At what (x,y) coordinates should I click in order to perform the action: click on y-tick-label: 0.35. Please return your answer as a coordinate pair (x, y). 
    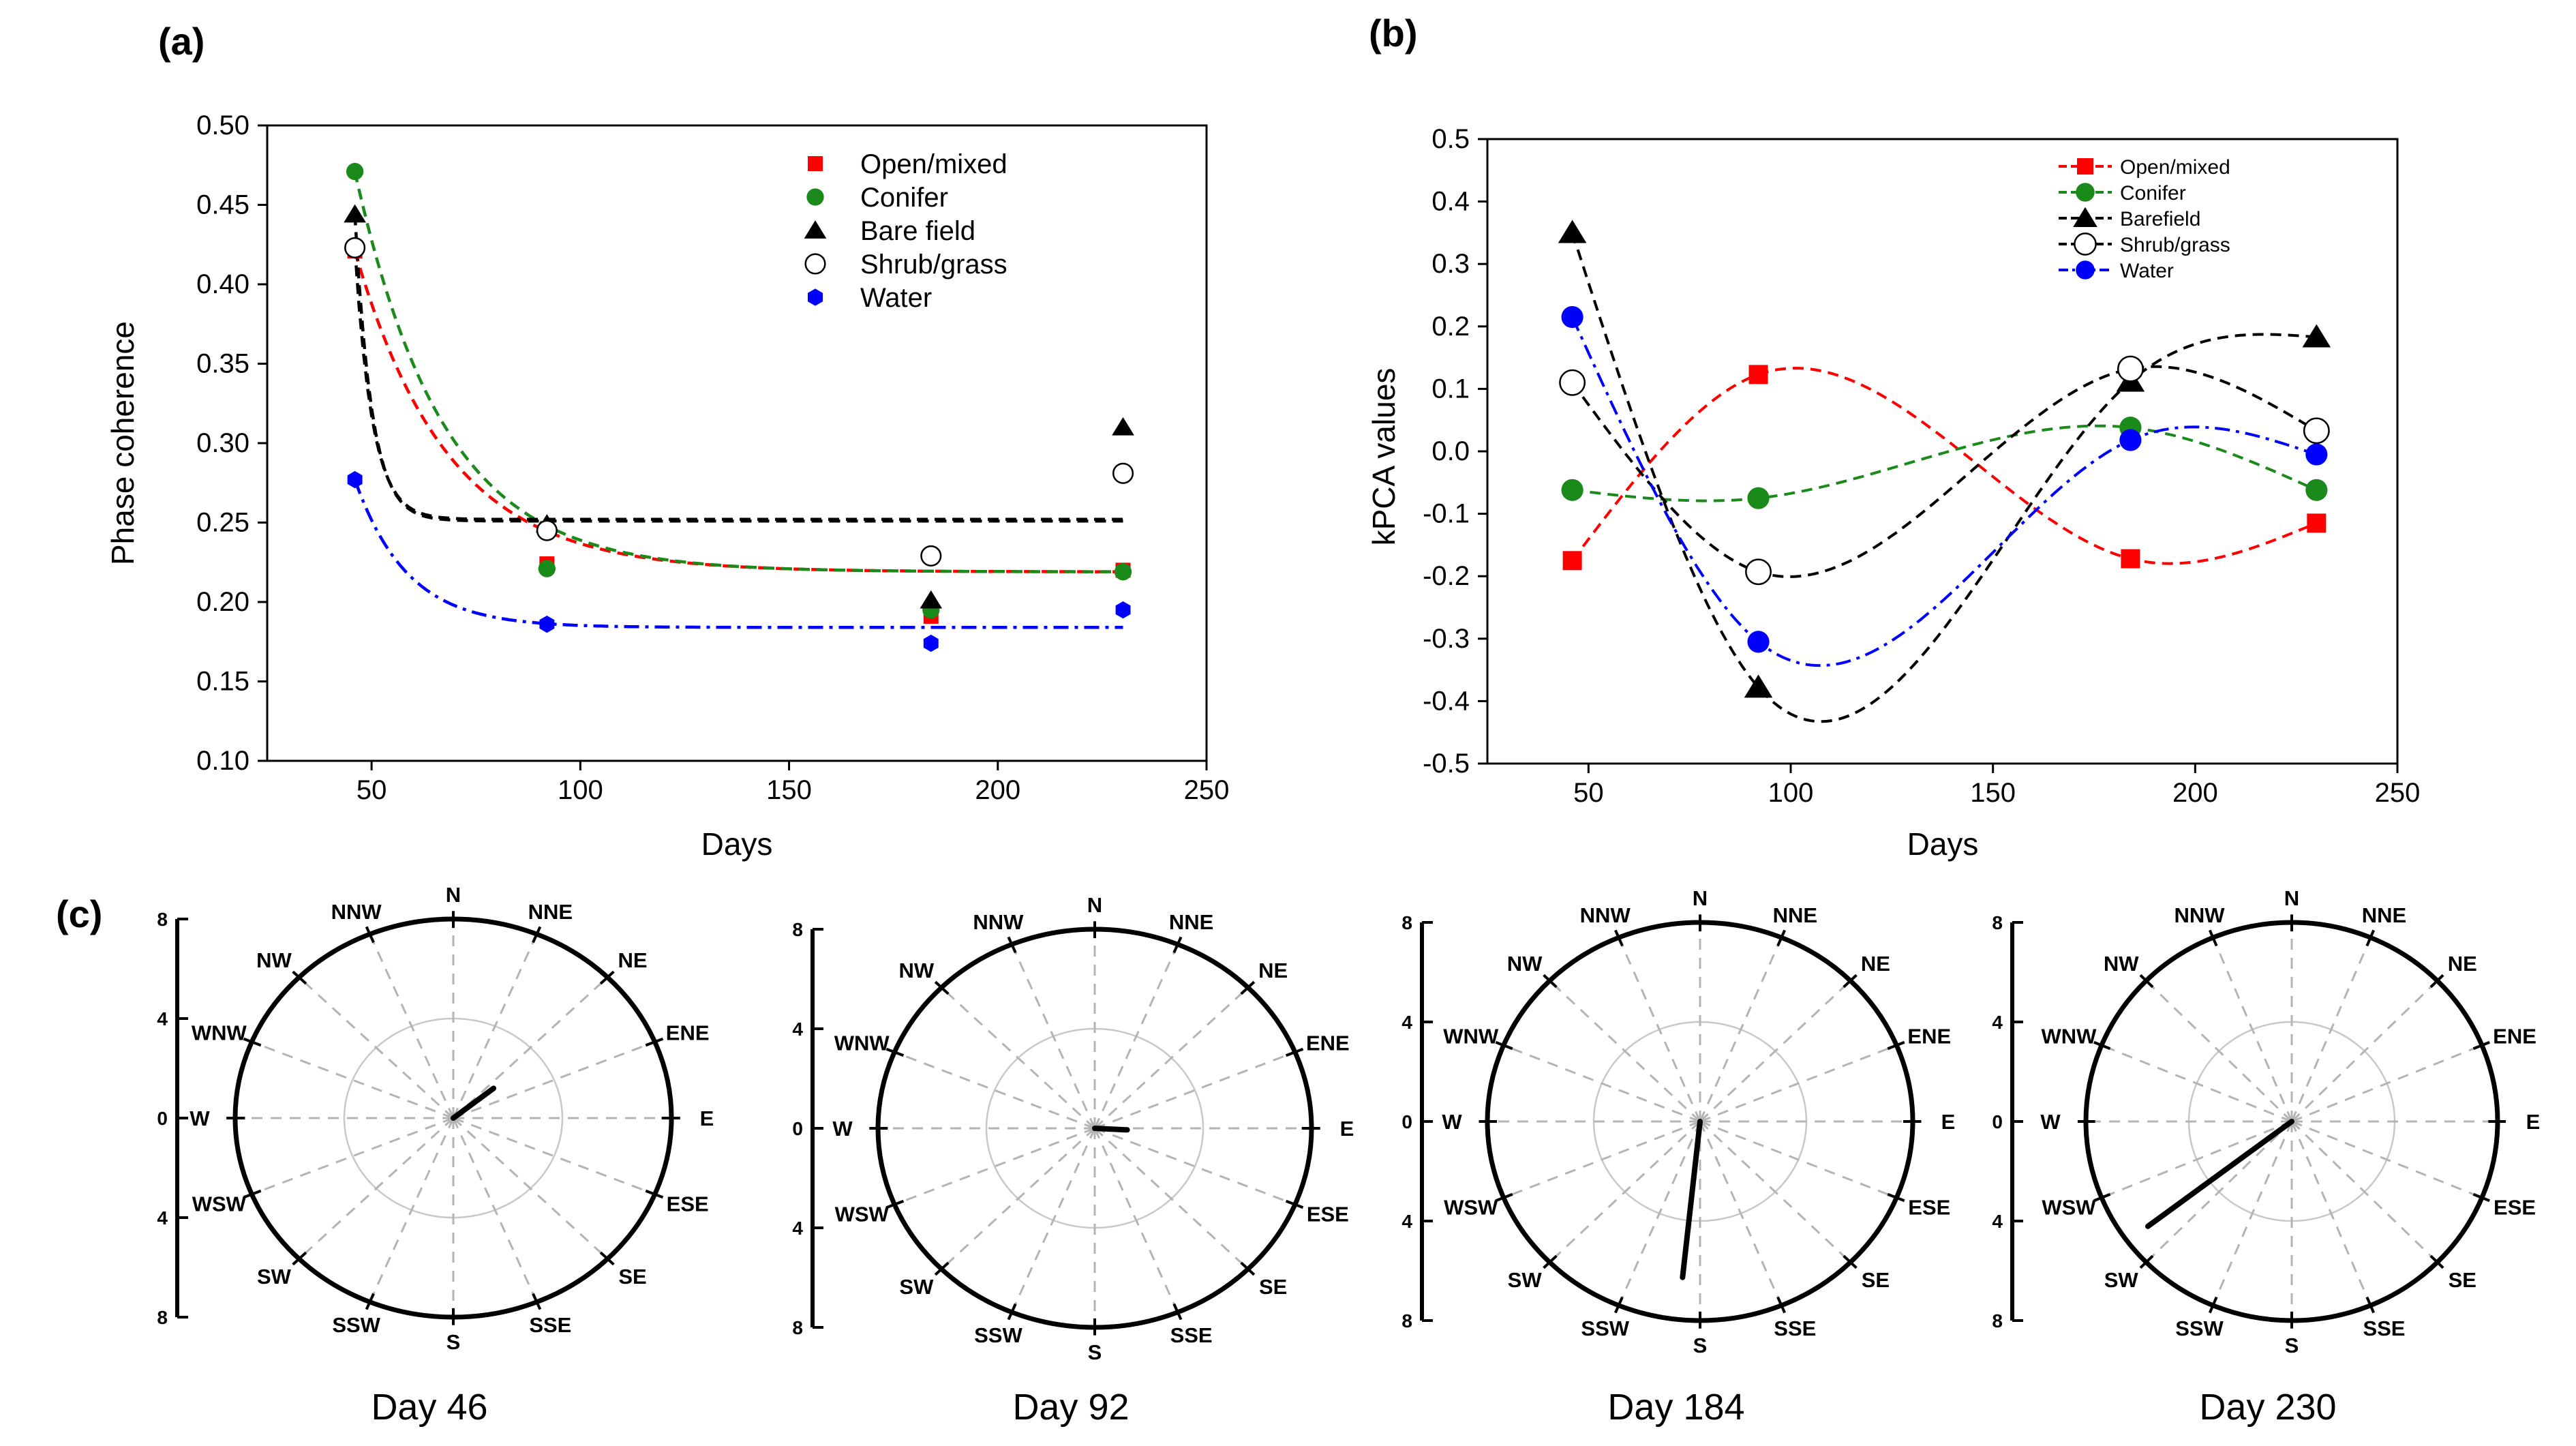
    Looking at the image, I should click on (223, 364).